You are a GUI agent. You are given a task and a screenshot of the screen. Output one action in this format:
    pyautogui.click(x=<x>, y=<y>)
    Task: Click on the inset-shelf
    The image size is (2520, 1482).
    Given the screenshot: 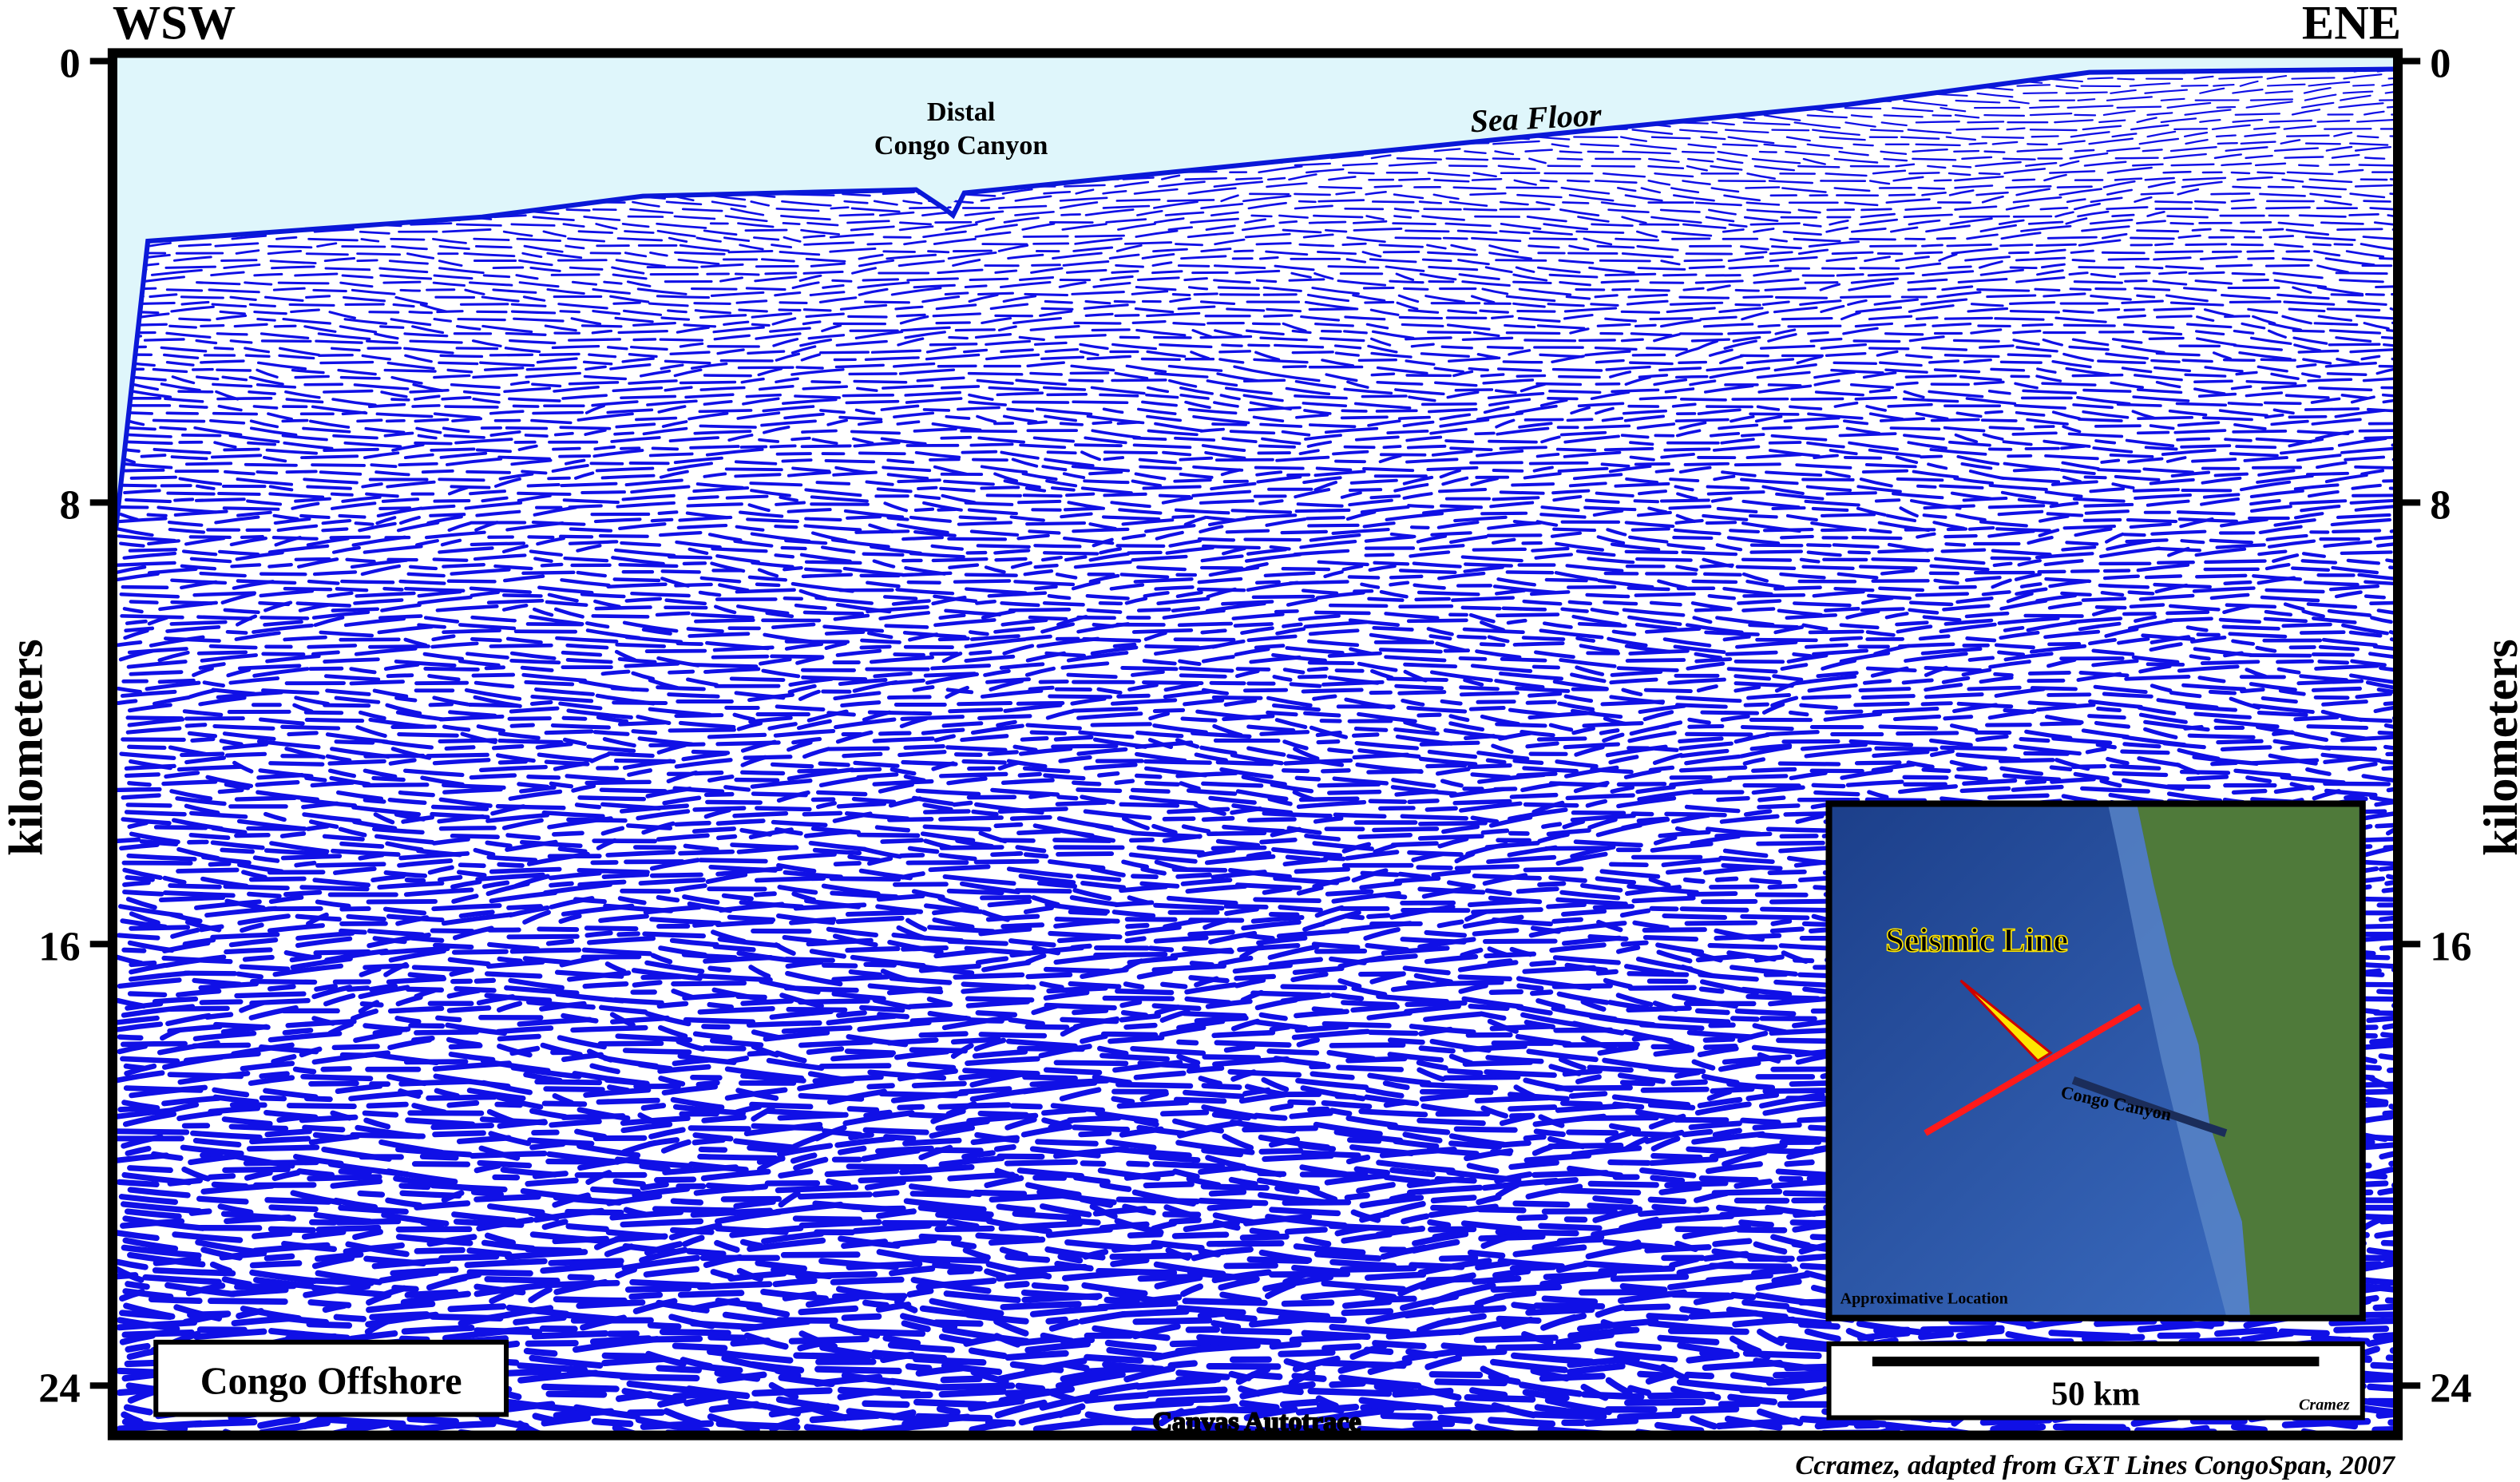 What is the action you would take?
    pyautogui.click(x=2179, y=1061)
    